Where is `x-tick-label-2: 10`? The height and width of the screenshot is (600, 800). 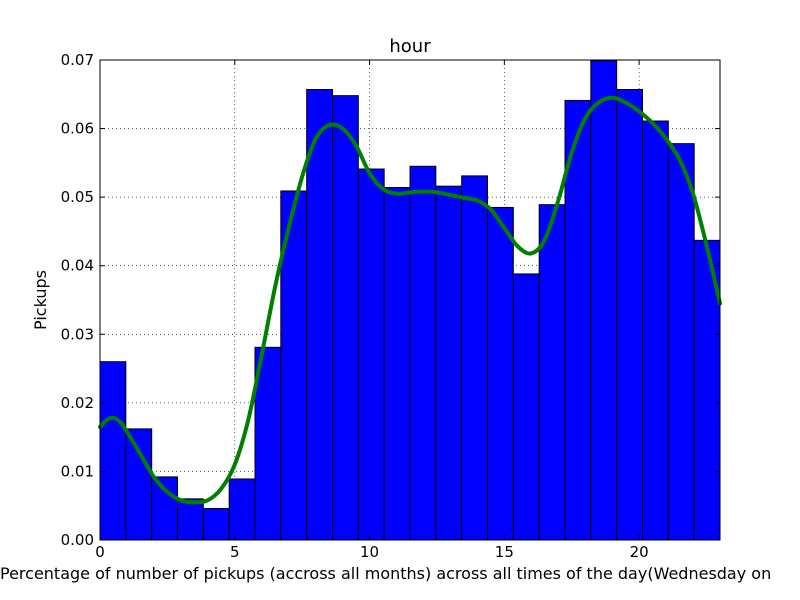
x-tick-label-2: 10 is located at coordinates (369, 552).